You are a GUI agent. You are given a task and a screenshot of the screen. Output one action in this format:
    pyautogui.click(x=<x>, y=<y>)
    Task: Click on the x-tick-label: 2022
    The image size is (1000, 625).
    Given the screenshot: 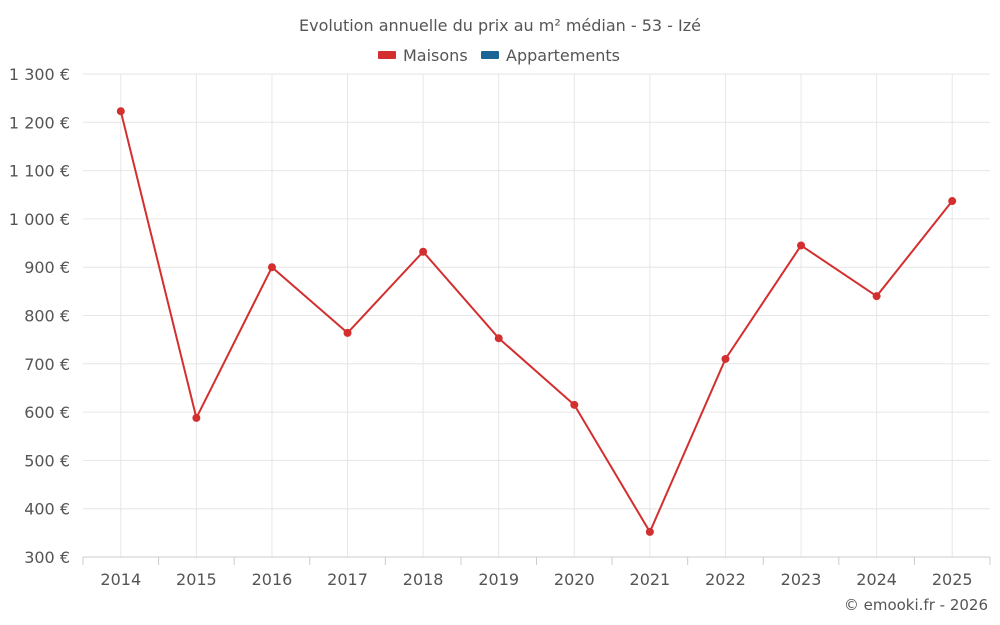 What is the action you would take?
    pyautogui.click(x=725, y=579)
    